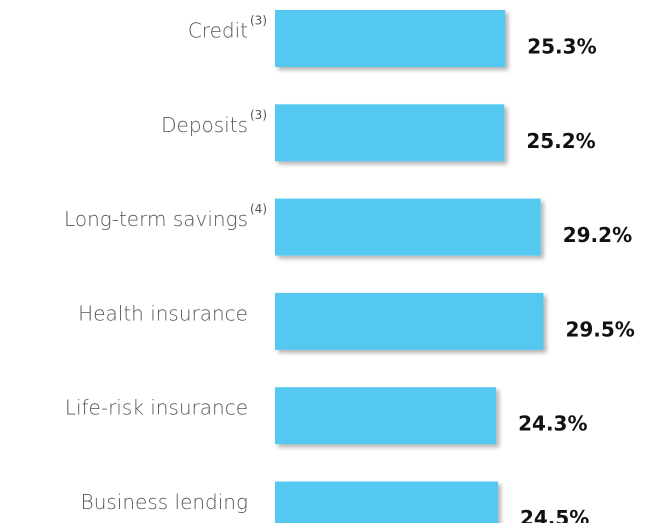 The height and width of the screenshot is (523, 662). Describe the element at coordinates (218, 31) in the screenshot. I see `category-label: Credit` at that location.